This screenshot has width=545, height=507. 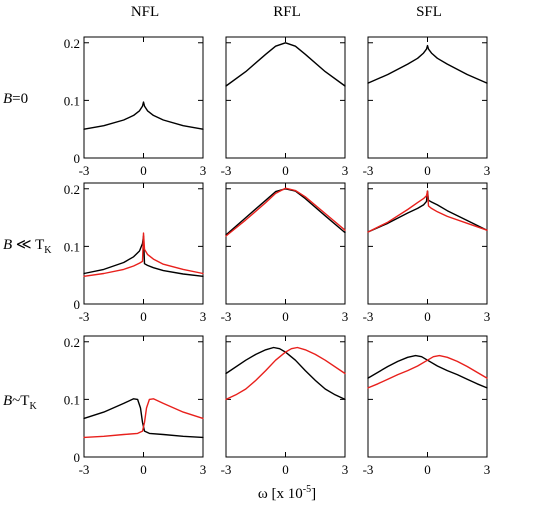 I want to click on row-label-b-approx-tk-rel: ~T, so click(x=20, y=401).